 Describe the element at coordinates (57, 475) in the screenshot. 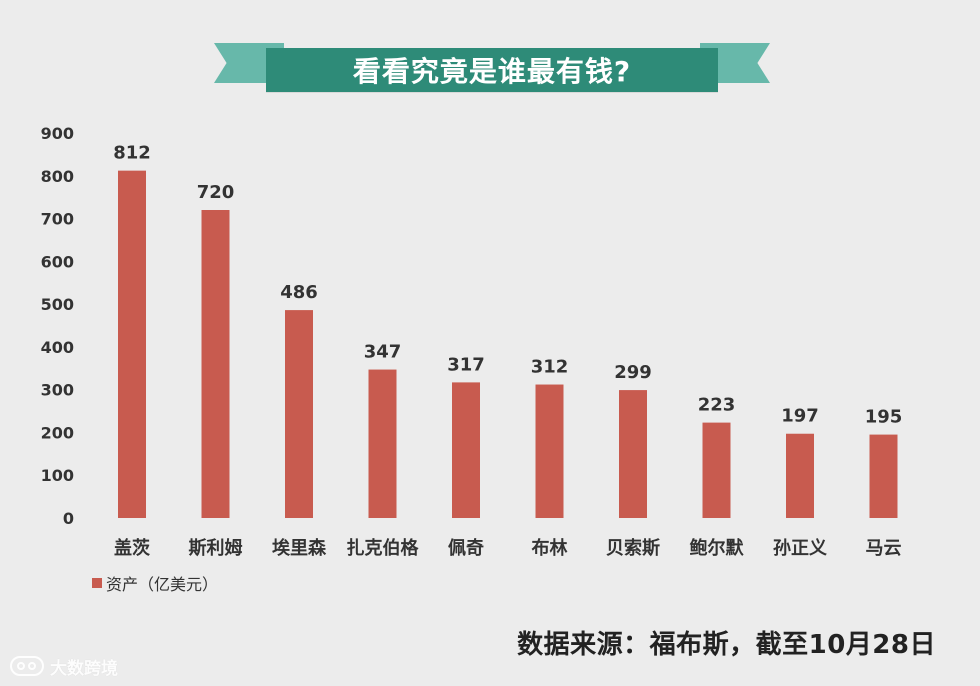

I see `y-tick-label: 100` at that location.